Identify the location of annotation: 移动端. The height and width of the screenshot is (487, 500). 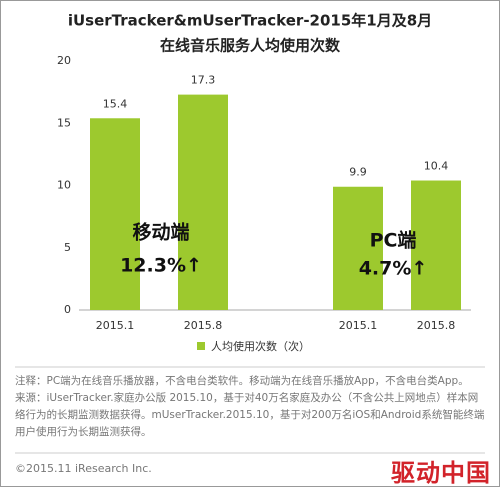
(160, 232).